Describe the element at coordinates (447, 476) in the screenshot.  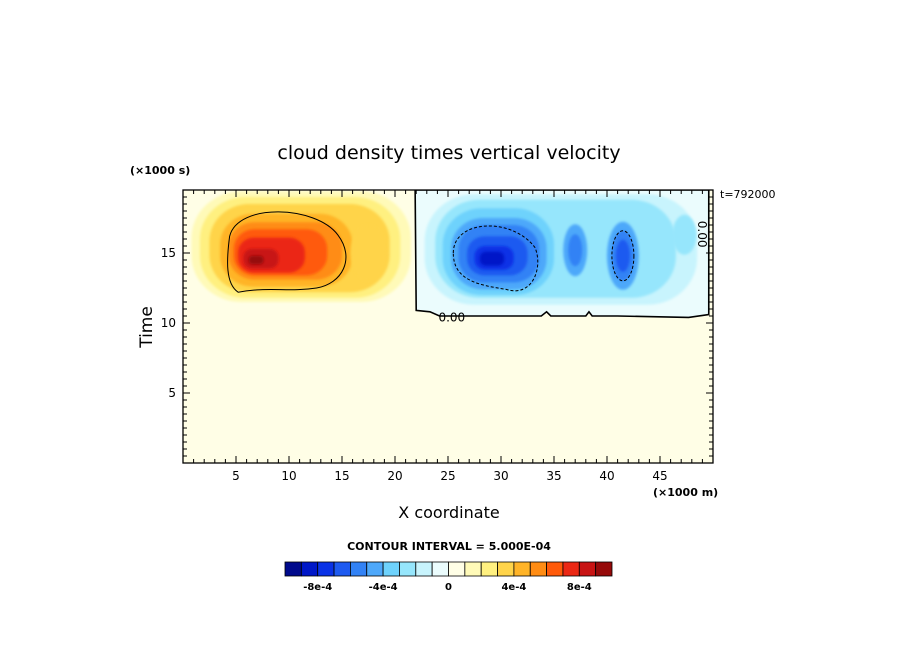
I see `x-tick-label: 25` at that location.